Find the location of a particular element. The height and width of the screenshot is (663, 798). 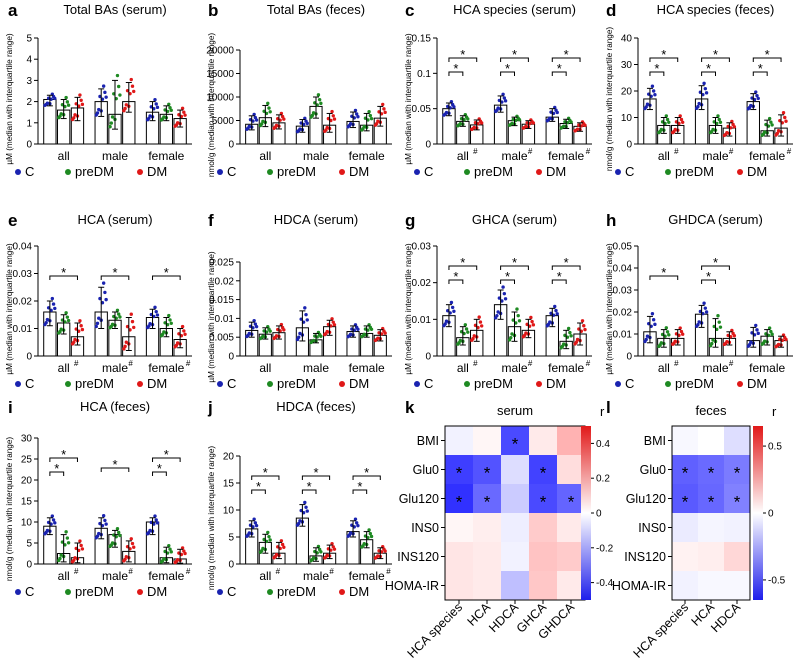

y-tick-label: 0.025 is located at coordinates (221, 263).